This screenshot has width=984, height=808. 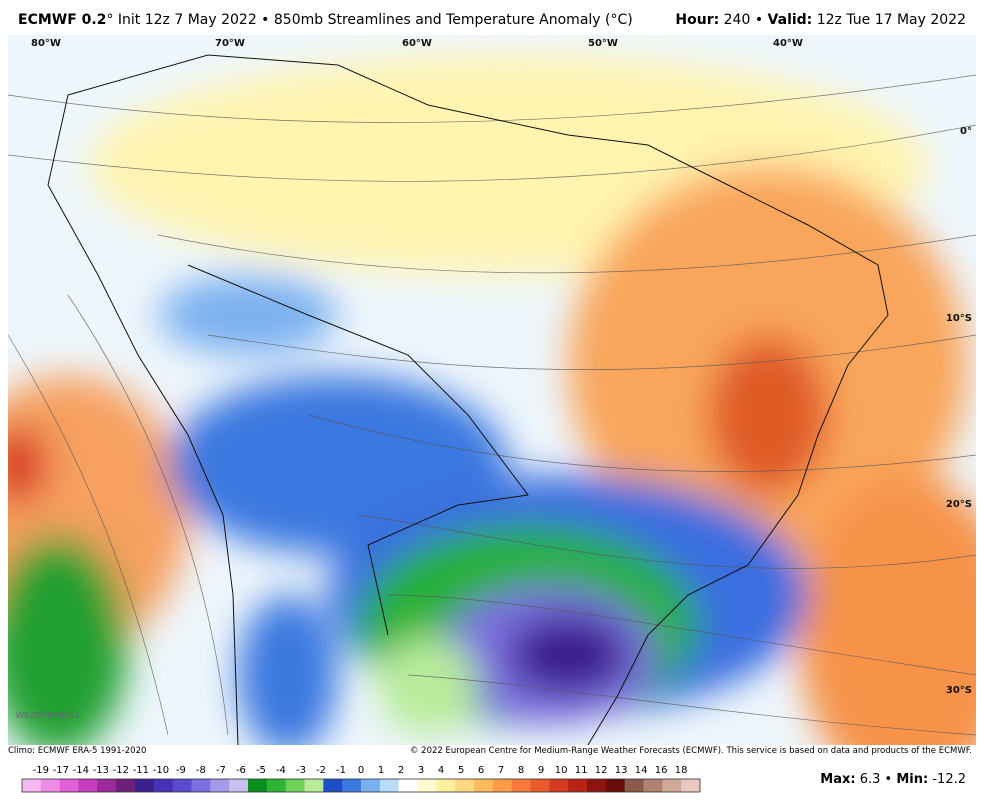 I want to click on colorbar-label: 7, so click(x=501, y=770).